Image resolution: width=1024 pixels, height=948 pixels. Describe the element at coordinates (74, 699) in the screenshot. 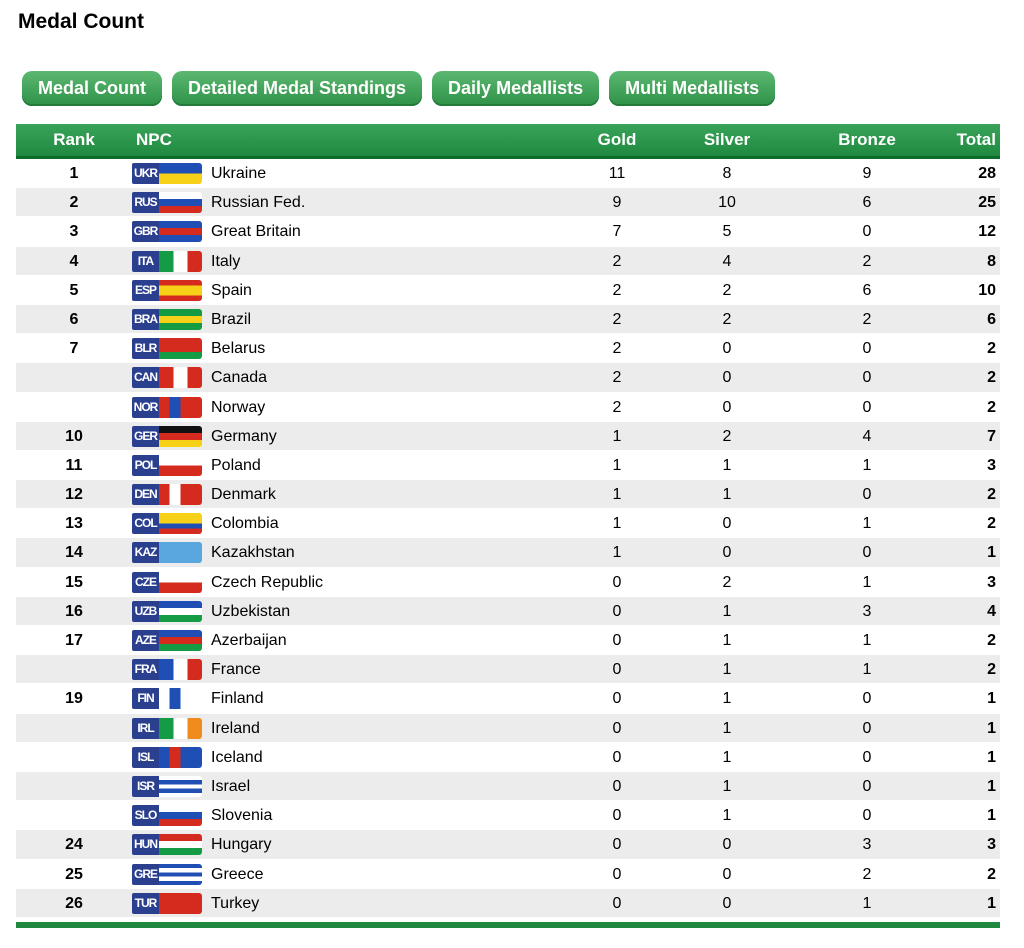

I see `rank-cell: 19` at that location.